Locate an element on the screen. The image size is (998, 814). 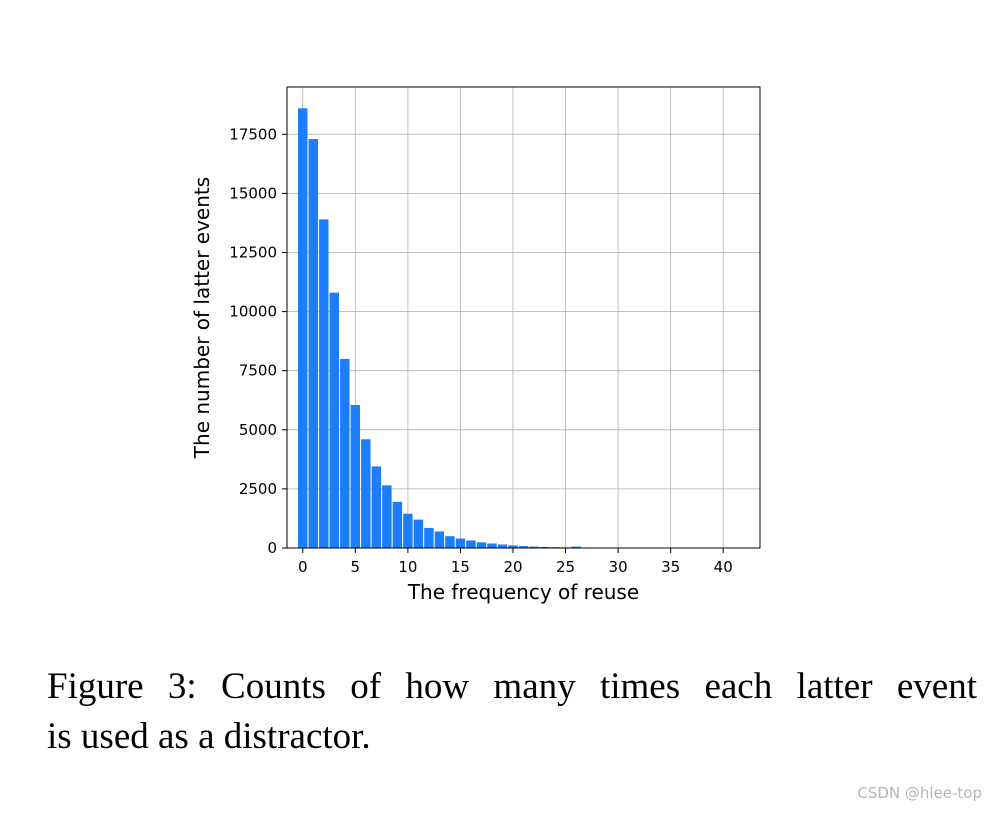
y-tick-label: 0 is located at coordinates (272, 548).